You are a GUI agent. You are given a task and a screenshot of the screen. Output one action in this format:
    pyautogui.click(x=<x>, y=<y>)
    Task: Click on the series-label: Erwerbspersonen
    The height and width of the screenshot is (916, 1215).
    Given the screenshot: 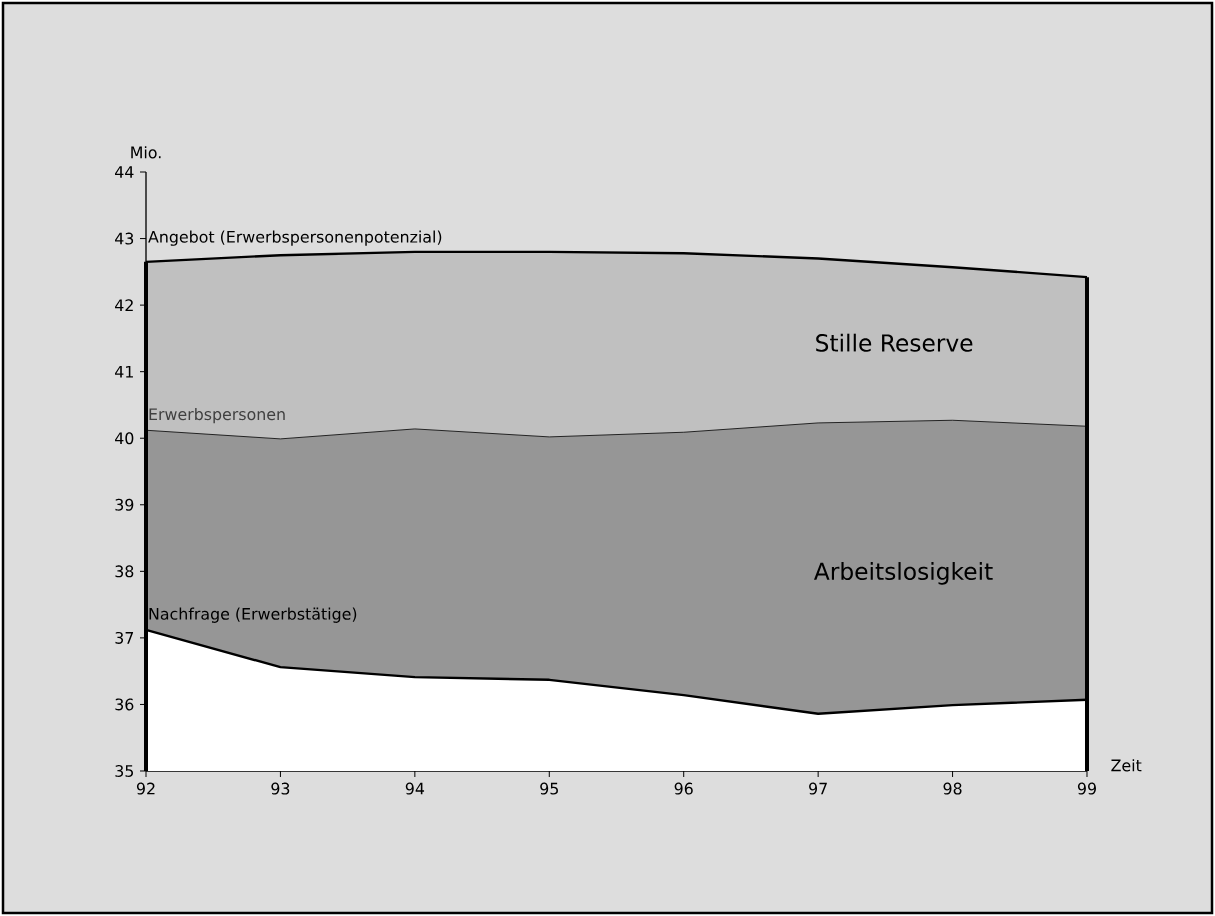 What is the action you would take?
    pyautogui.click(x=217, y=415)
    